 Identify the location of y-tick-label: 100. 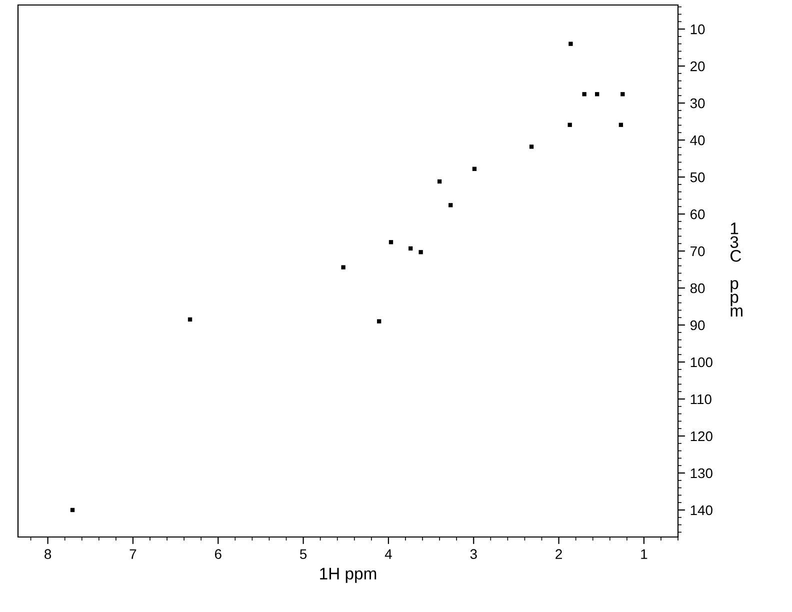
(701, 362).